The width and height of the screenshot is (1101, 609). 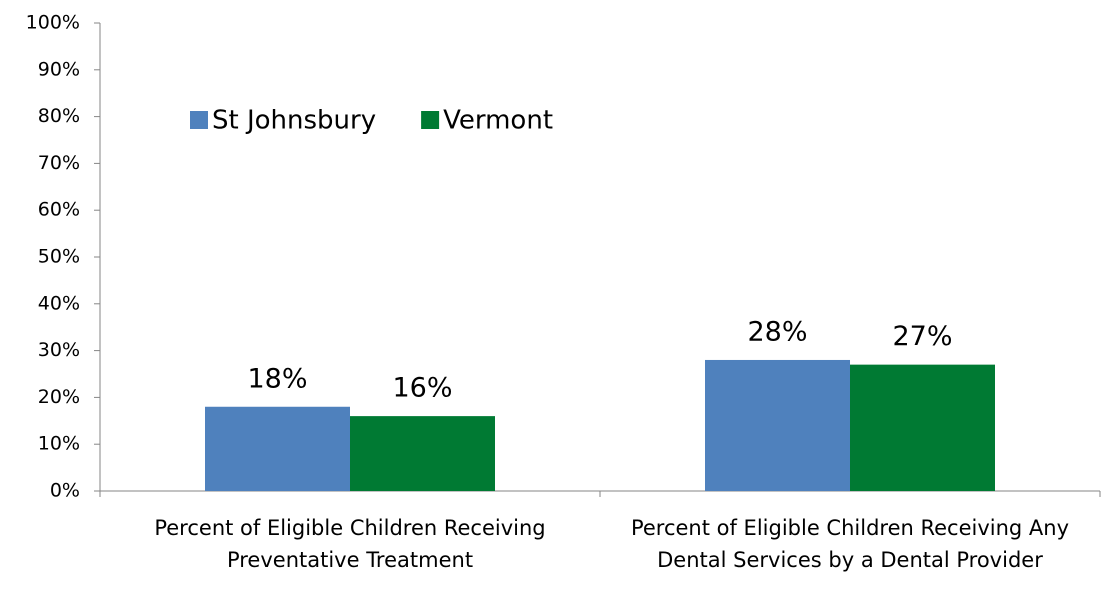 What do you see at coordinates (59, 69) in the screenshot?
I see `y-tick-label: 90%` at bounding box center [59, 69].